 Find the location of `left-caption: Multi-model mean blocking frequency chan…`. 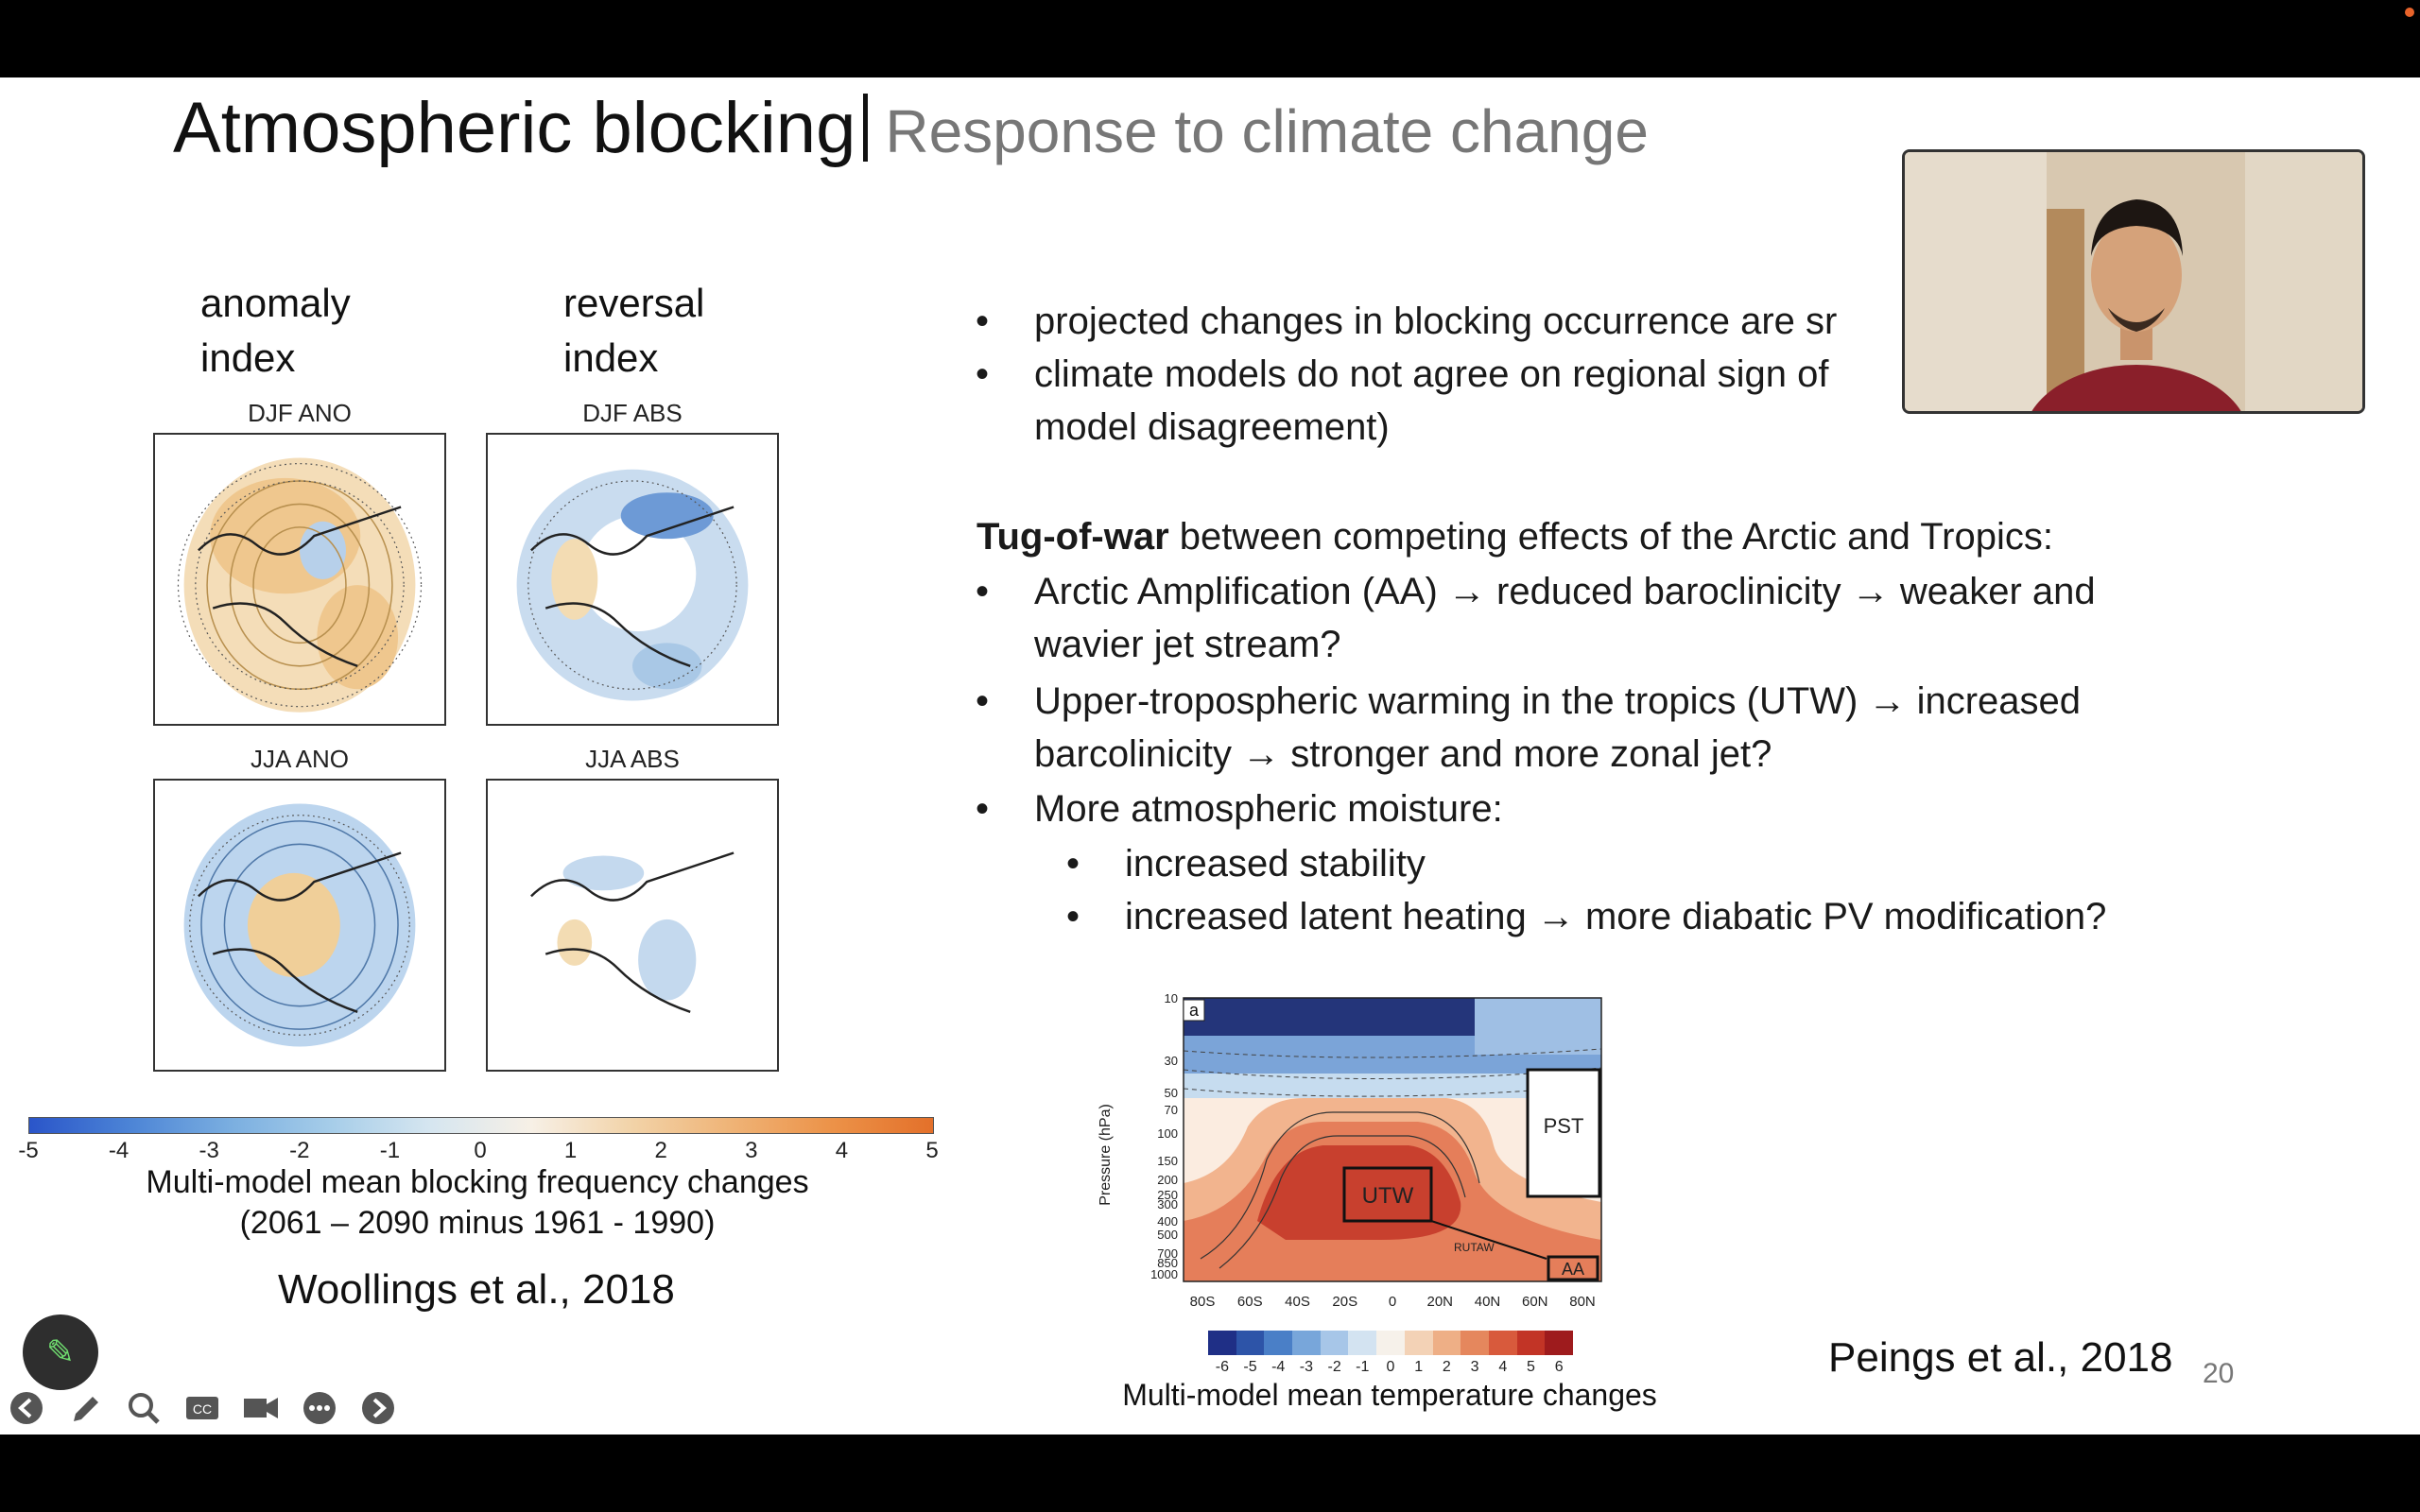

left-caption: Multi-model mean blocking frequency chan… is located at coordinates (478, 1203).